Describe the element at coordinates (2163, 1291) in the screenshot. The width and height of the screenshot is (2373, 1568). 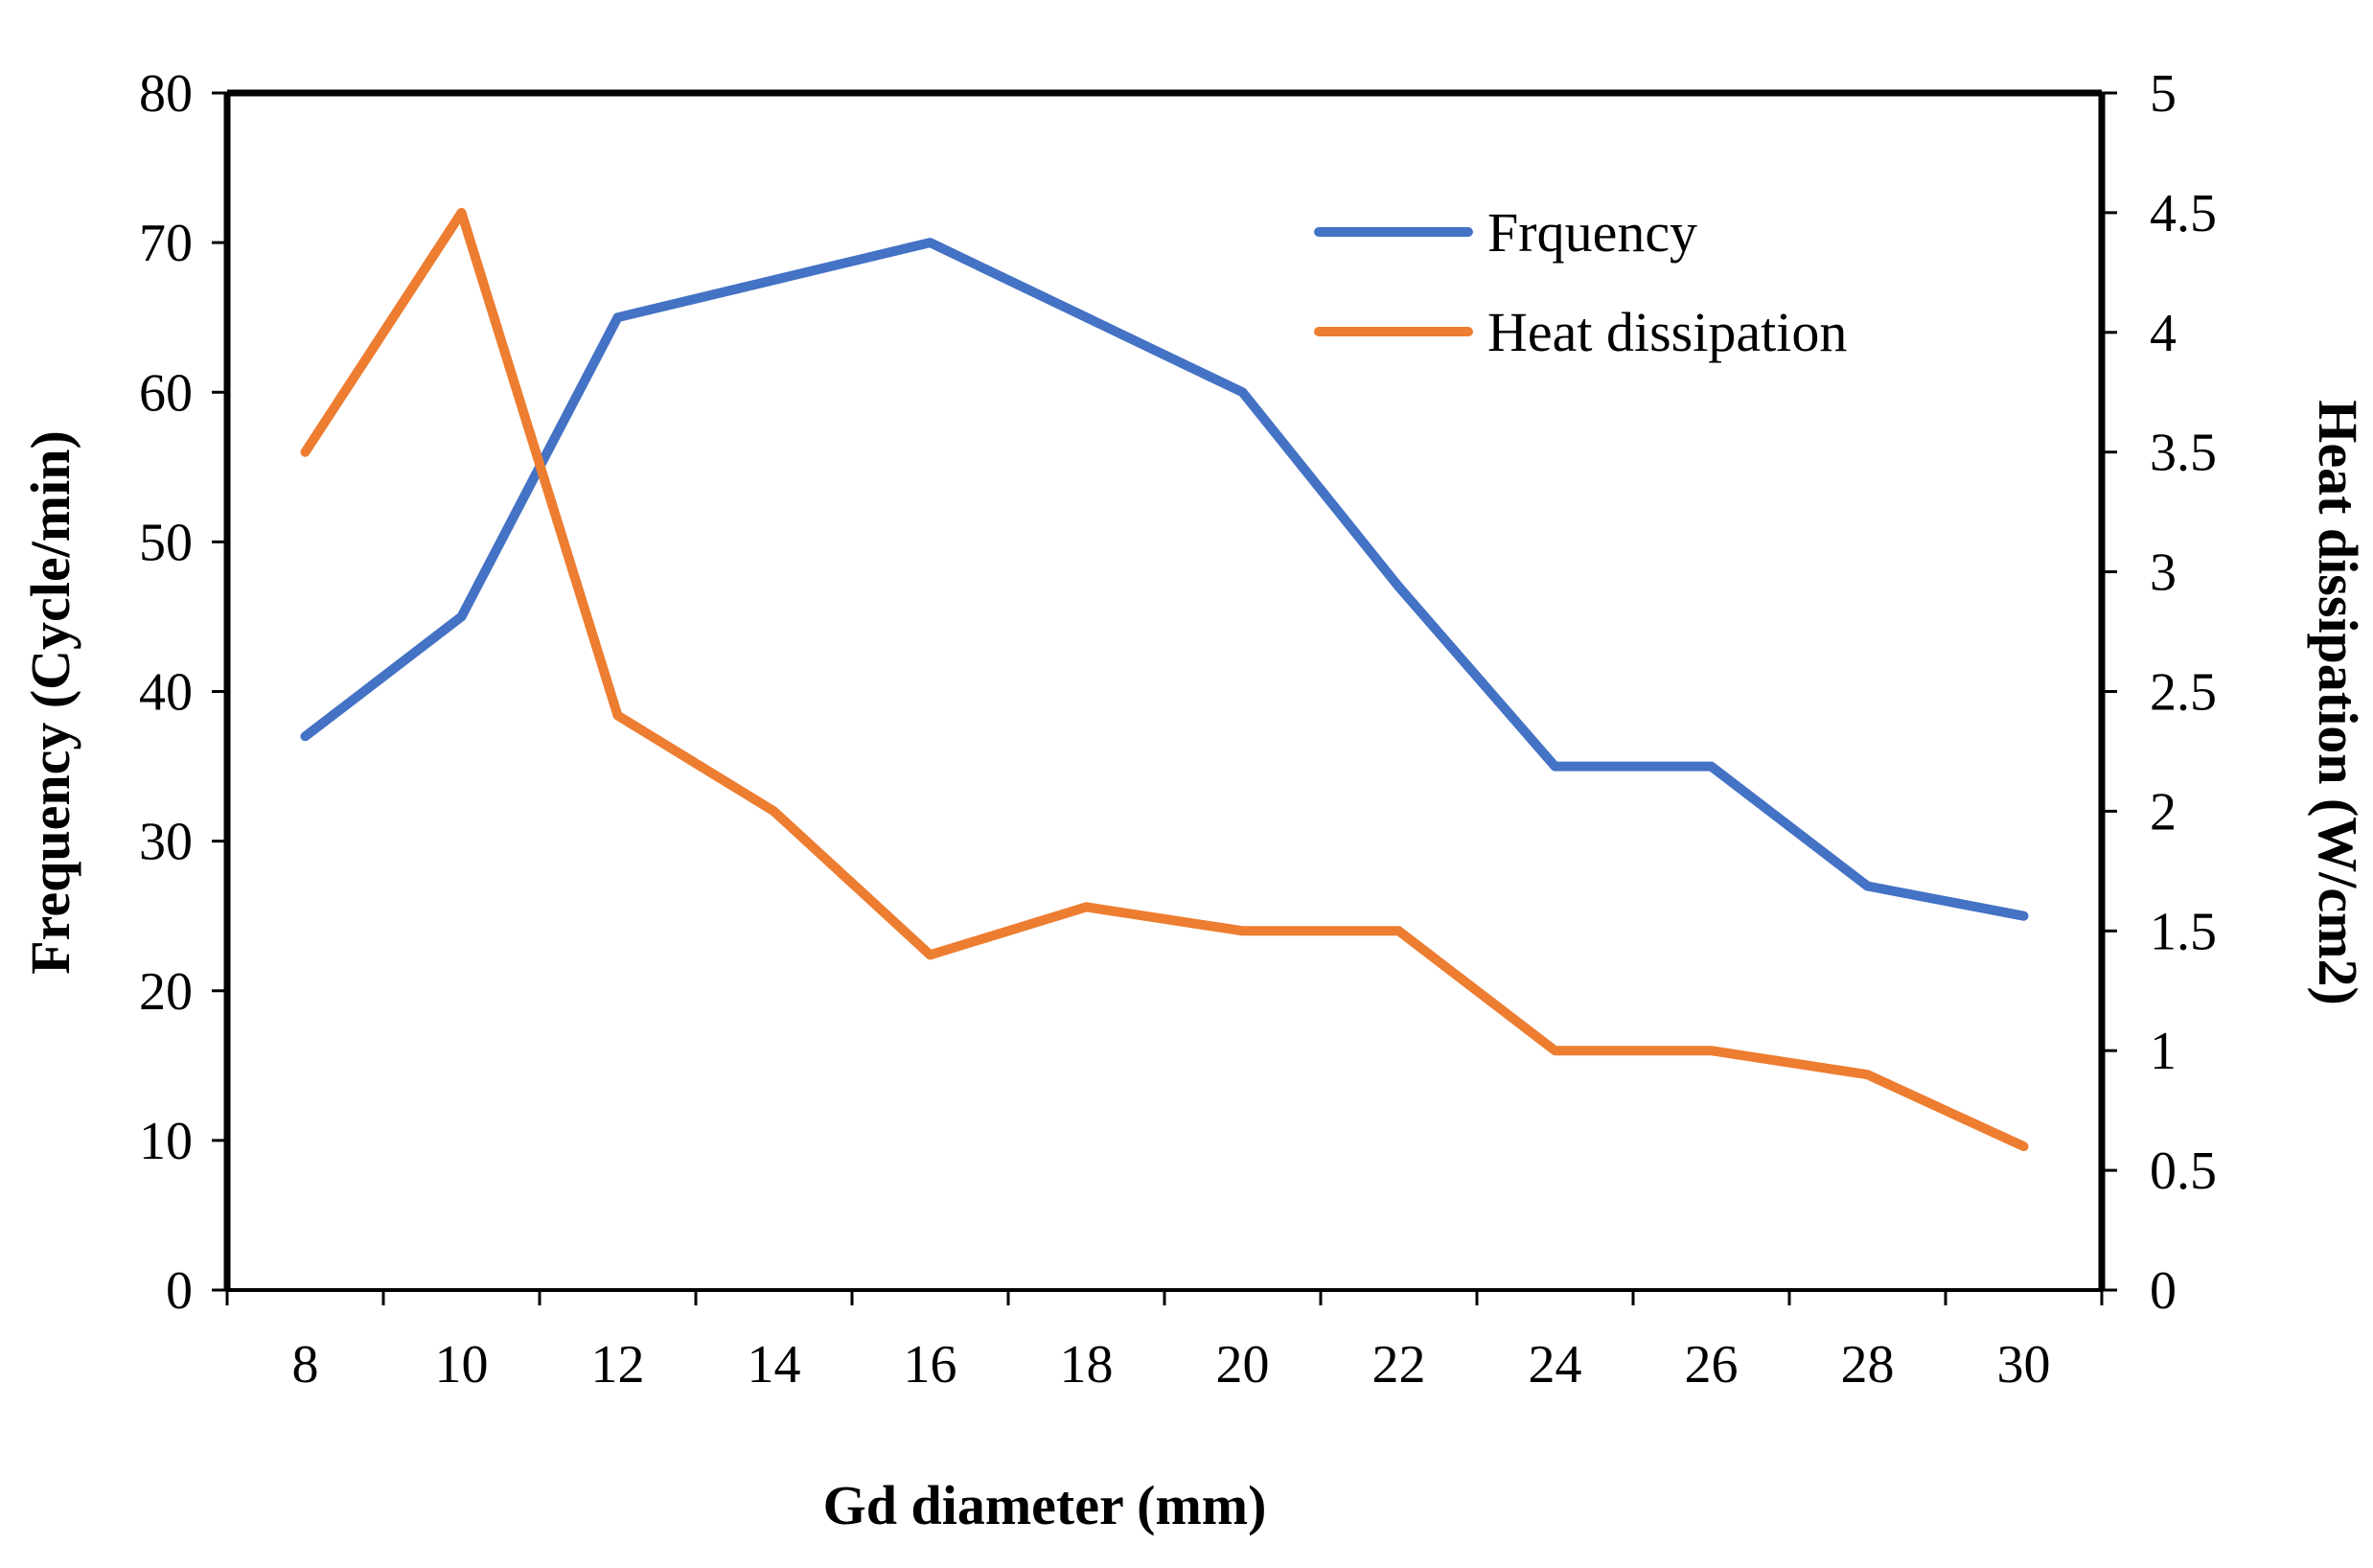
I see `y-right-tick-label: 0` at that location.